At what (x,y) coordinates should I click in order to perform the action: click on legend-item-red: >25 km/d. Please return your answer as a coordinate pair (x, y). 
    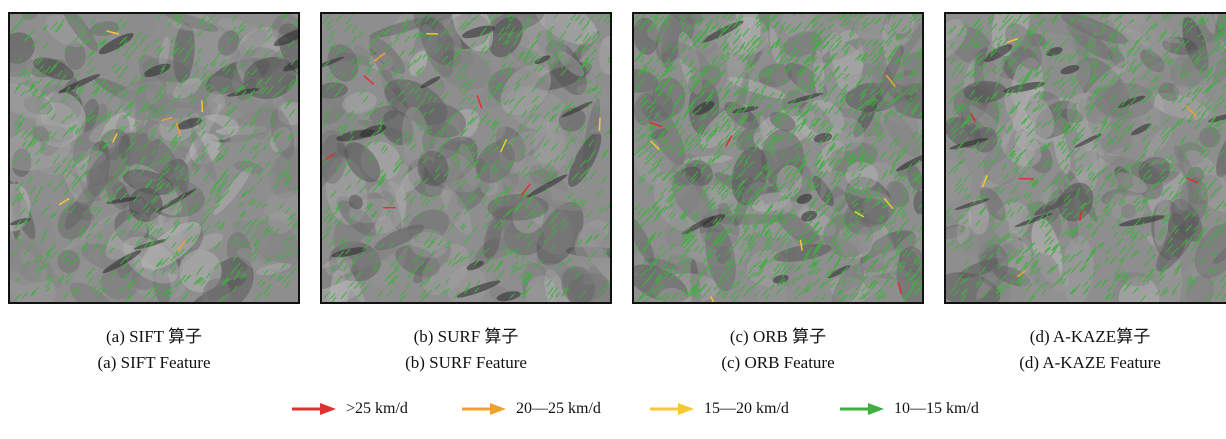
    Looking at the image, I should click on (349, 409).